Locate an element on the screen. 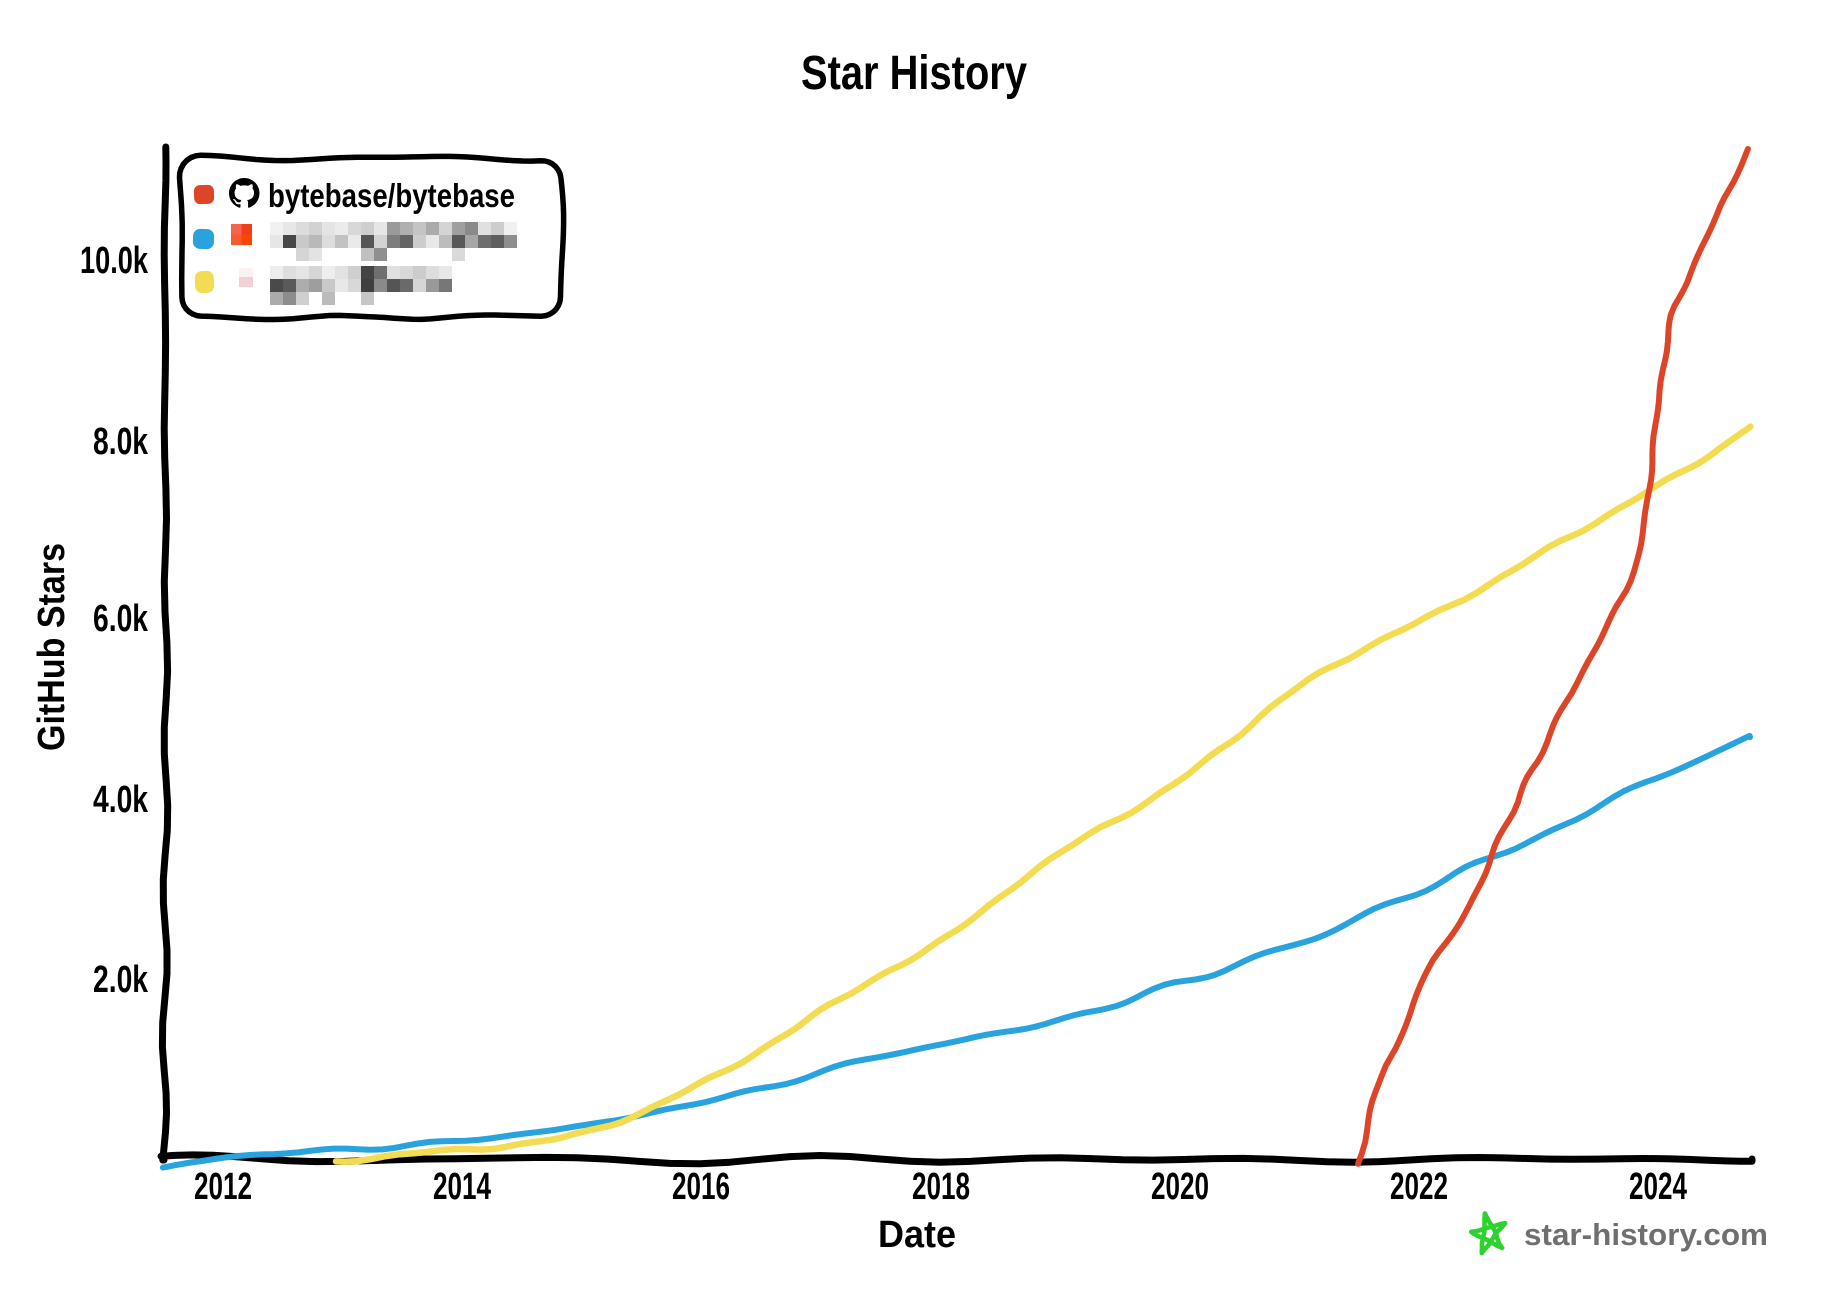 The image size is (1832, 1313). svg-text: 2024 is located at coordinates (1658, 1187).